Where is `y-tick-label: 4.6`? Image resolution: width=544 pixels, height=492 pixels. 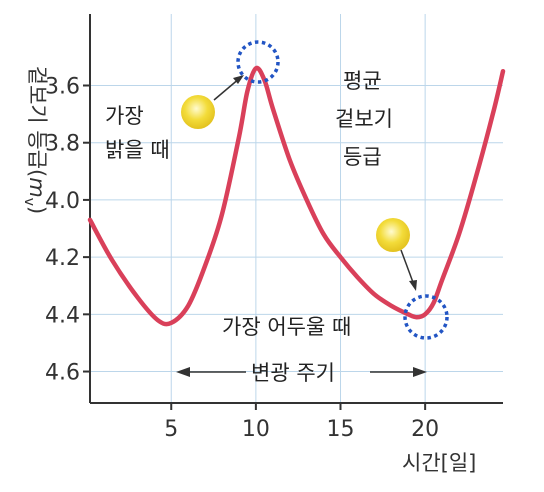 y-tick-label: 4.6 is located at coordinates (62, 373).